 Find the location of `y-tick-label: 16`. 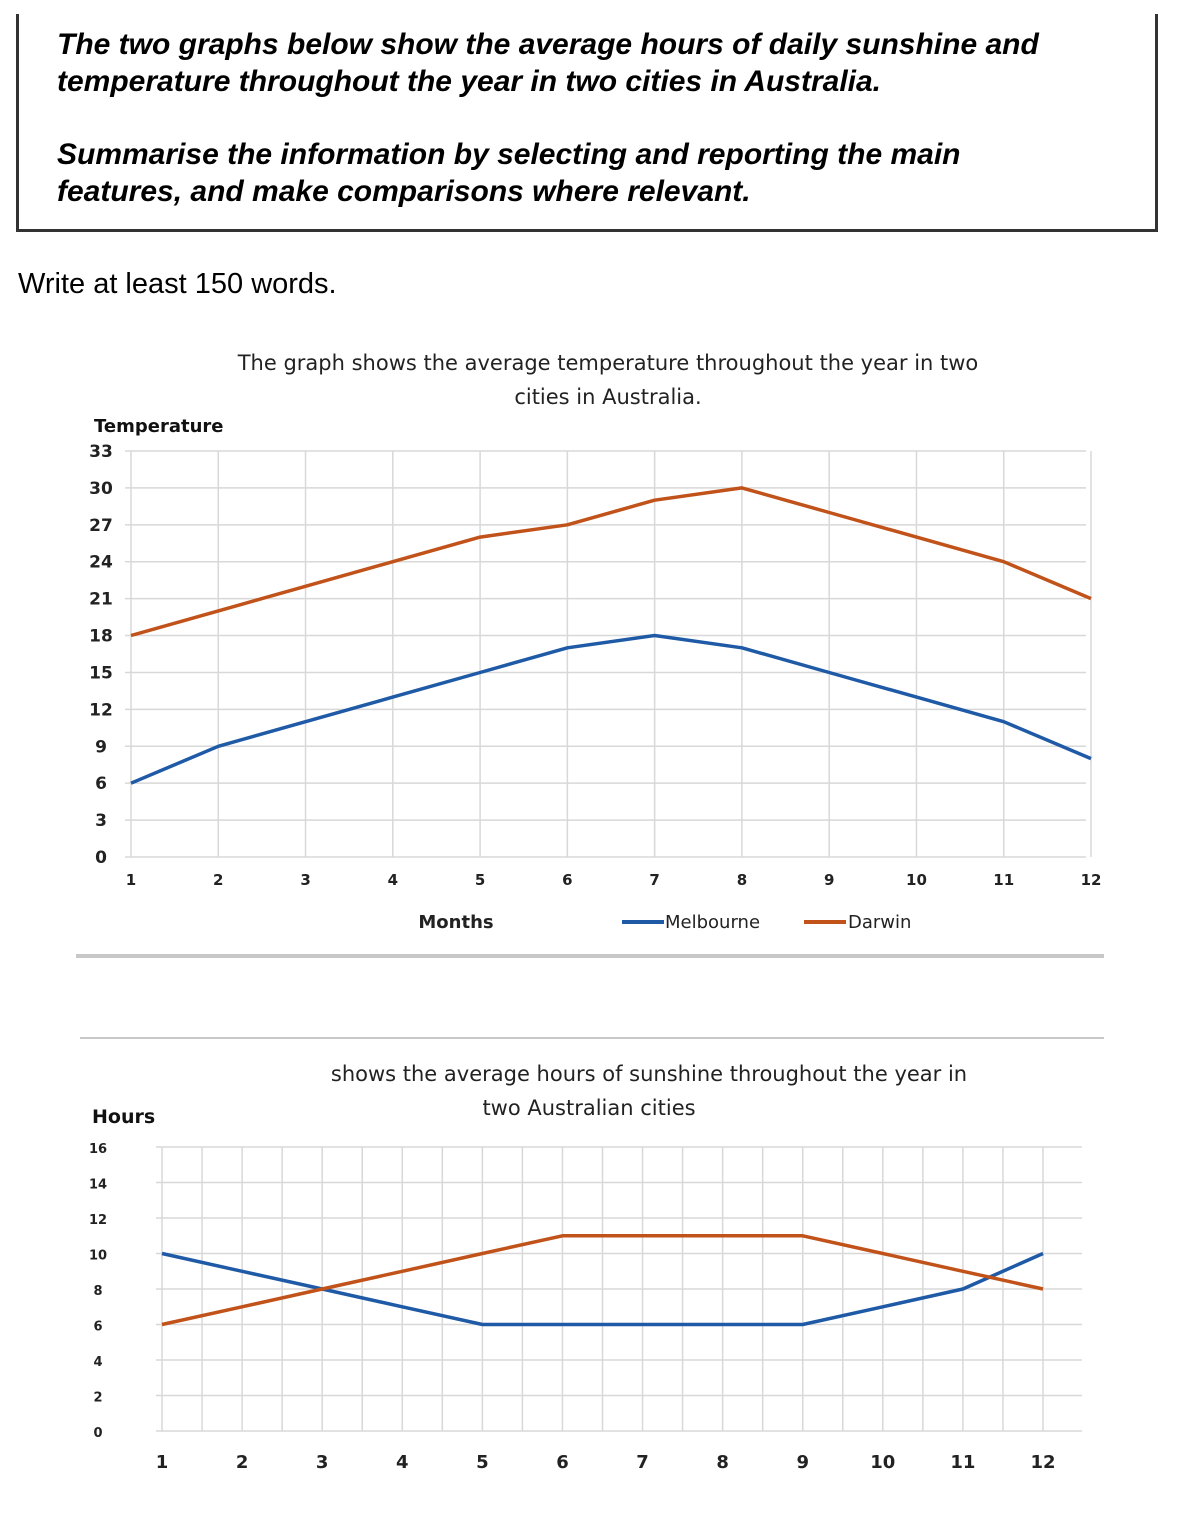

y-tick-label: 16 is located at coordinates (98, 1149).